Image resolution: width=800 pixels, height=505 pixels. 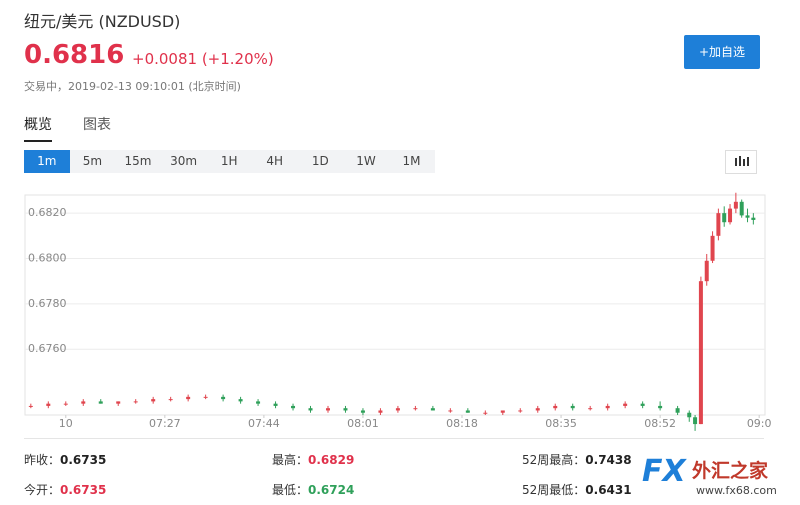 I want to click on interval-bar: 1m 5m 15m 30m 1H 4H 1D 1W 1M, so click(x=229, y=161).